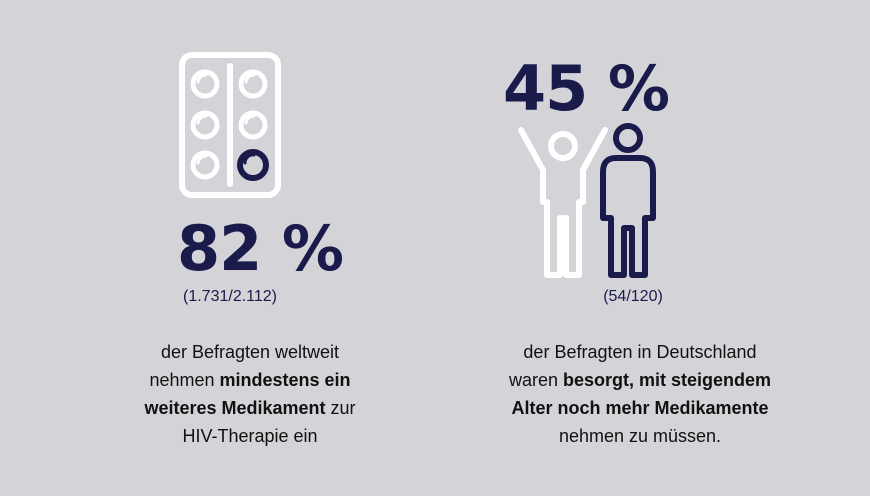  What do you see at coordinates (250, 408) in the screenshot?
I see `desc-line: weiteres Medikament zur` at bounding box center [250, 408].